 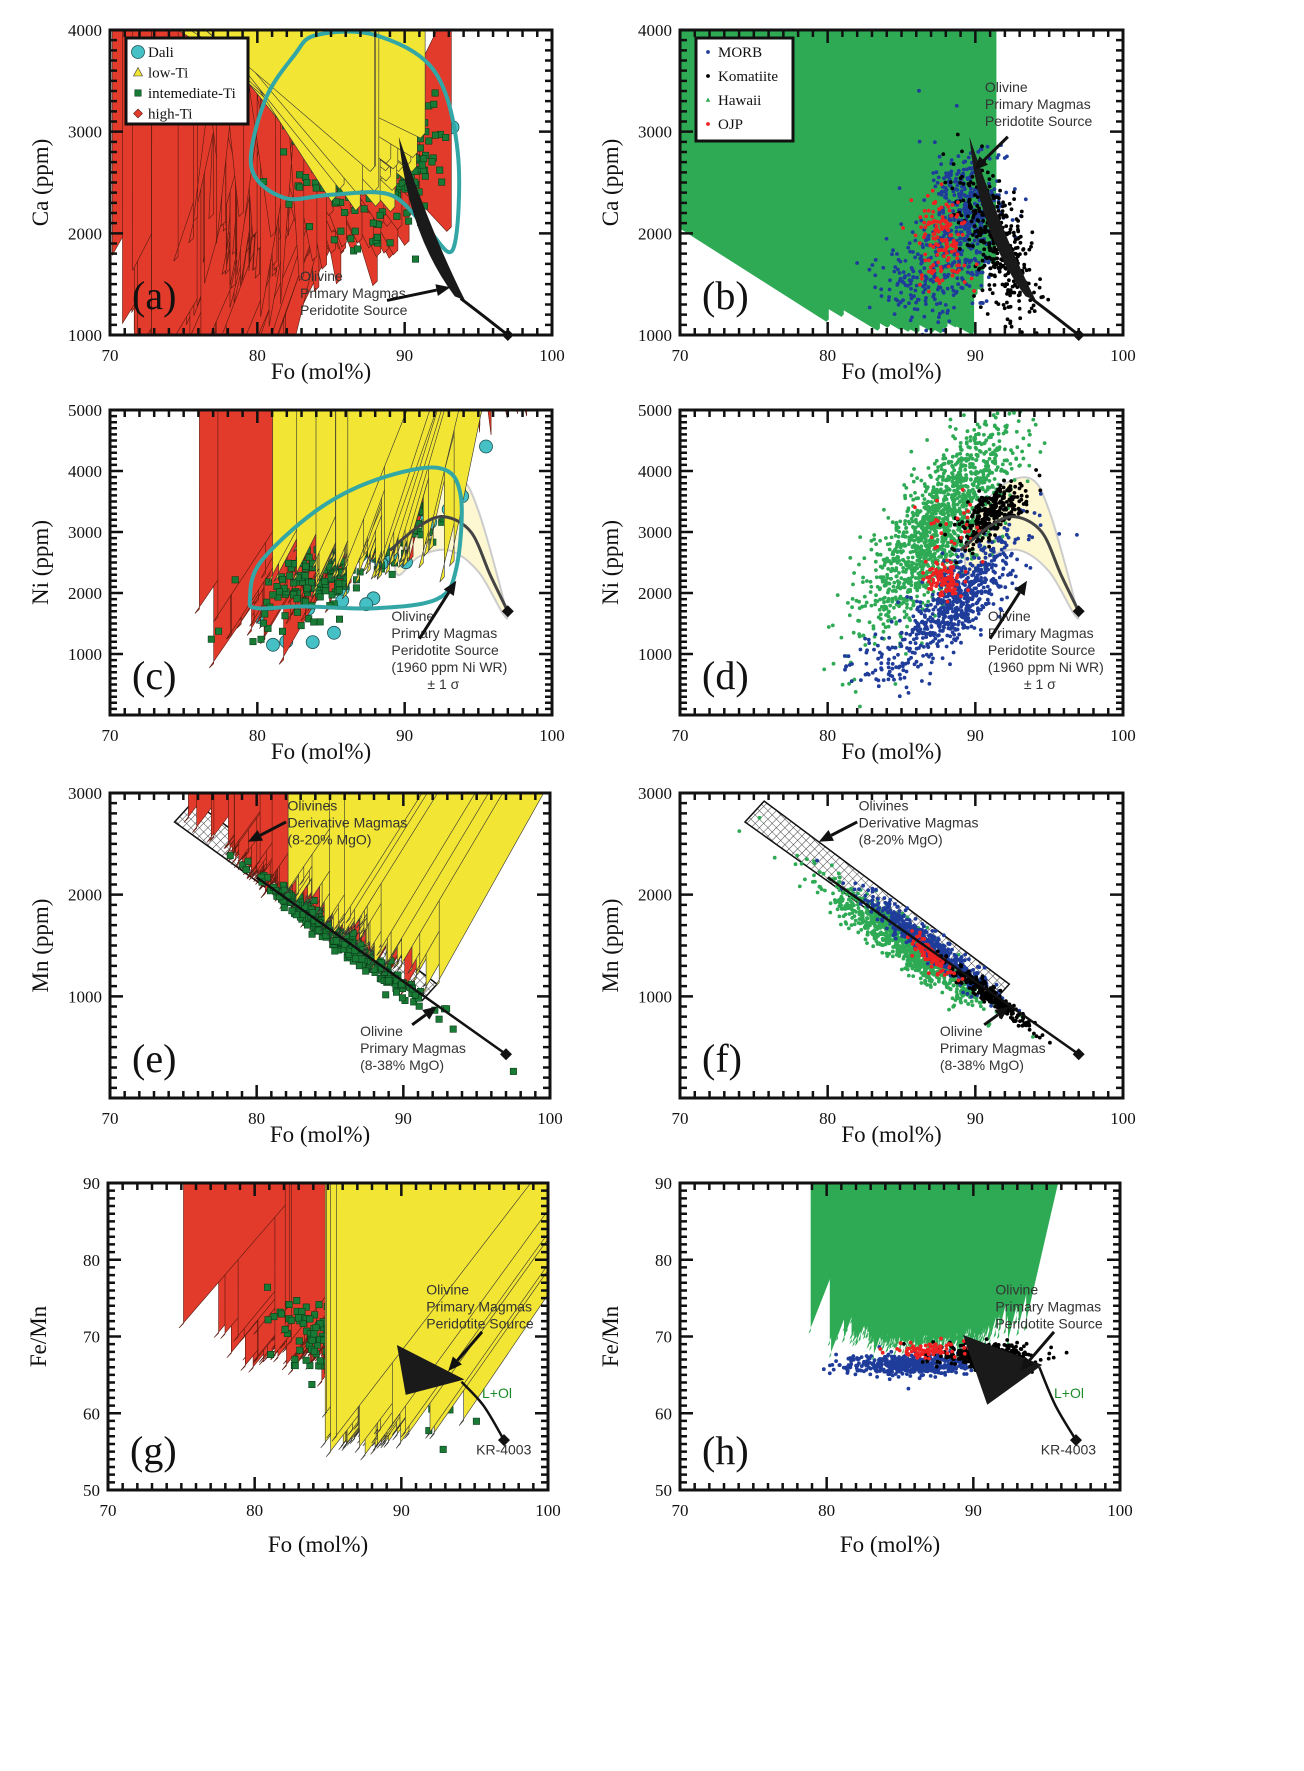 I want to click on legend-entry: OJP, so click(x=730, y=125).